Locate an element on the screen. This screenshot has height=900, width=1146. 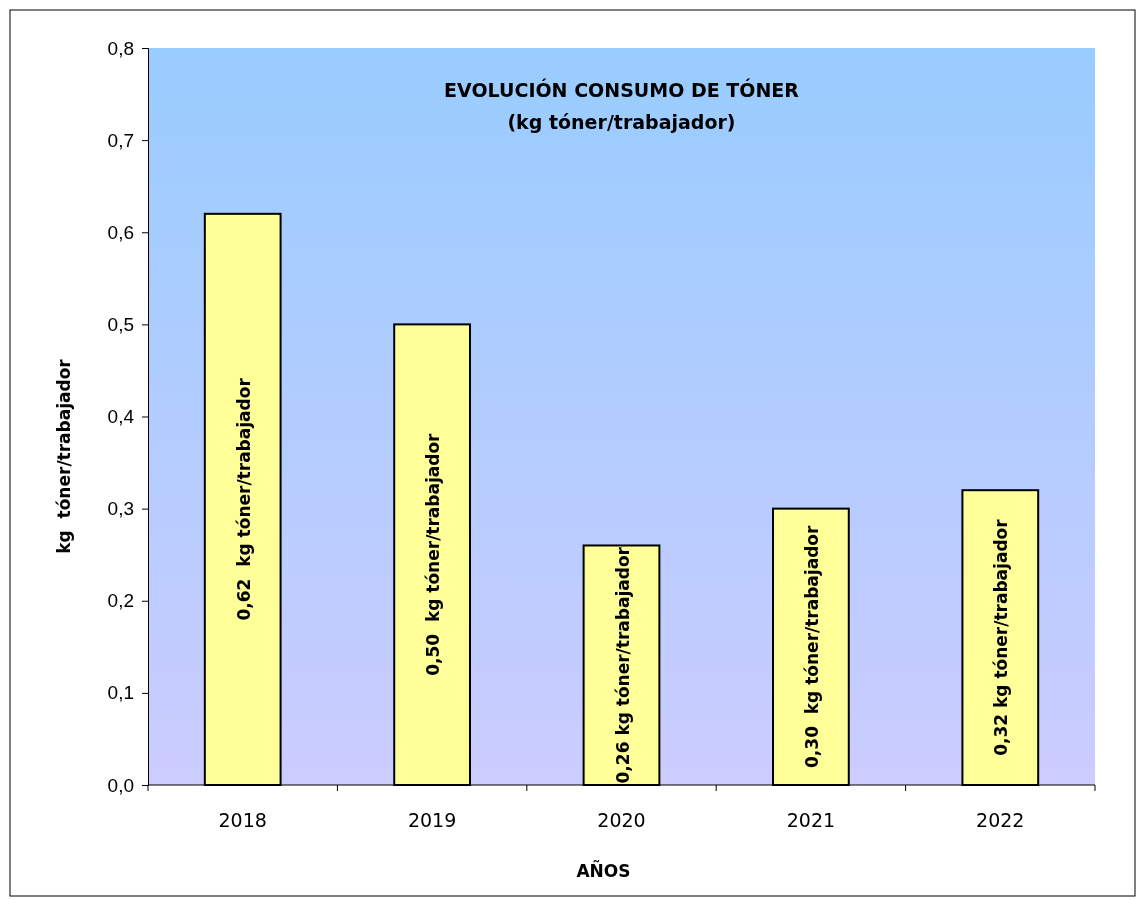
y-tick-label: 0,6 is located at coordinates (120, 232).